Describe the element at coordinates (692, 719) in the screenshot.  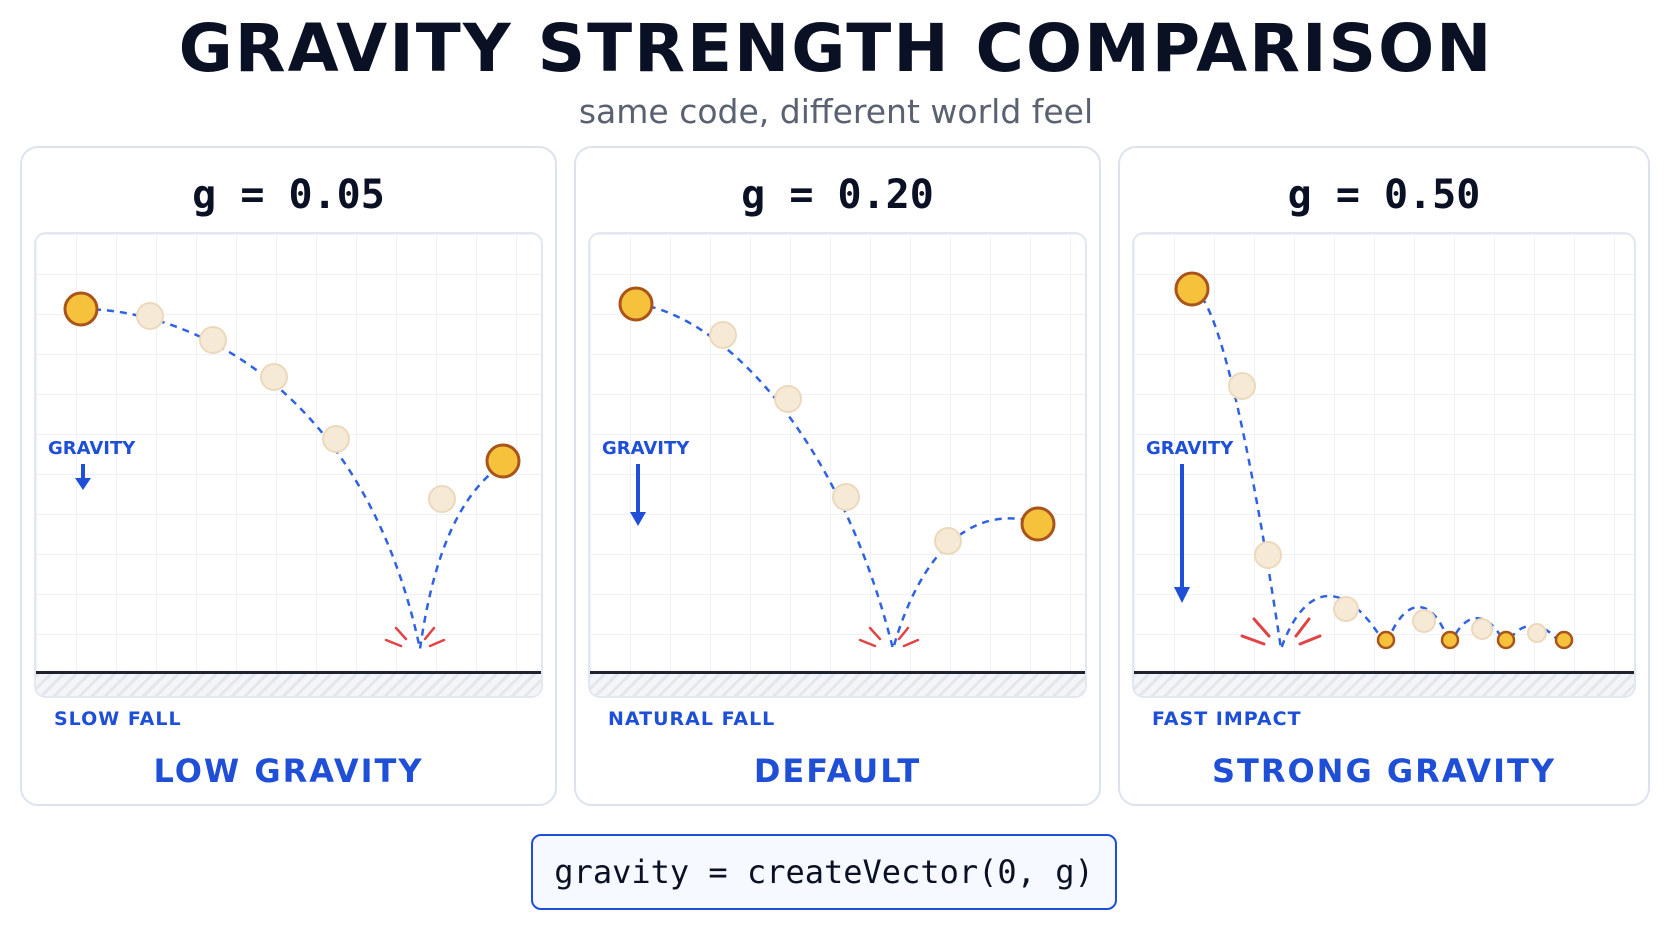
I see `fall-label: NATURAL FALL` at that location.